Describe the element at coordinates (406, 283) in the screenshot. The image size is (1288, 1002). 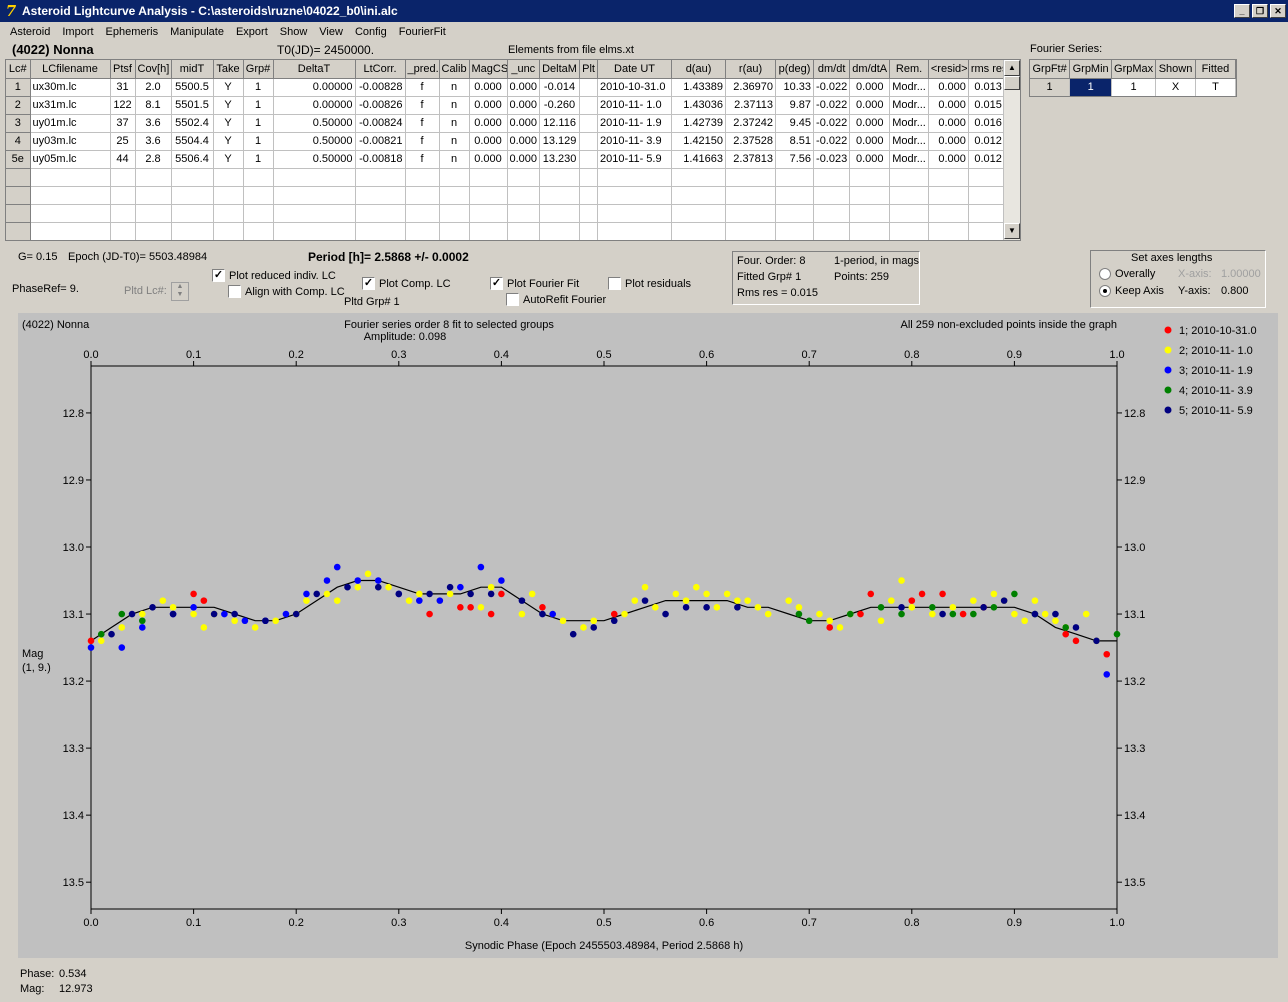
I see `plot-comp-checkbox: ✓ Plot Comp. LC` at that location.